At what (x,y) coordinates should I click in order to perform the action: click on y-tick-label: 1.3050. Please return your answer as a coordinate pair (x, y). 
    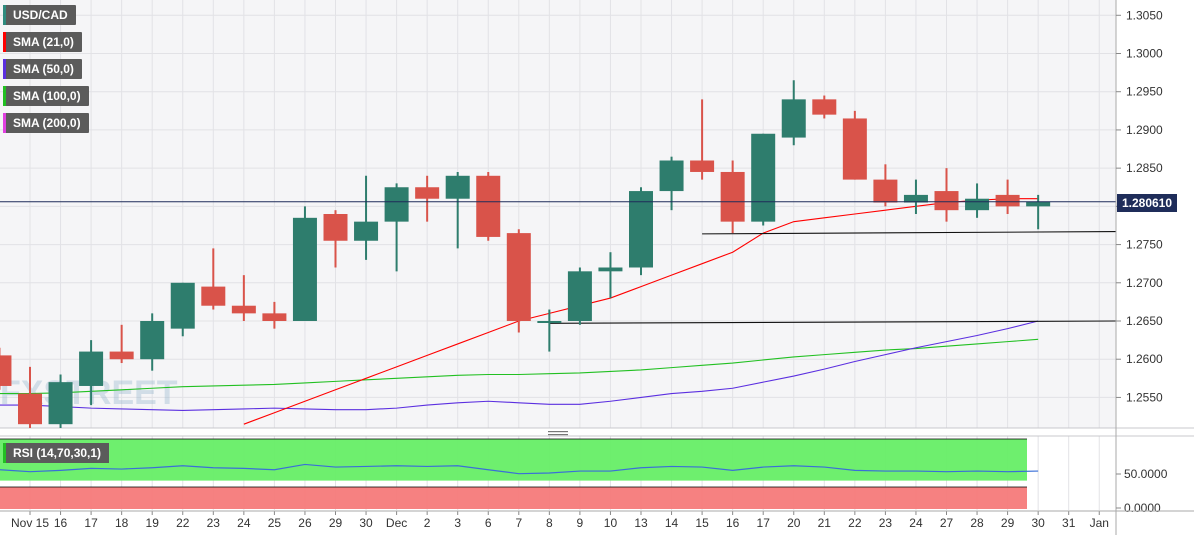
    Looking at the image, I should click on (1144, 15).